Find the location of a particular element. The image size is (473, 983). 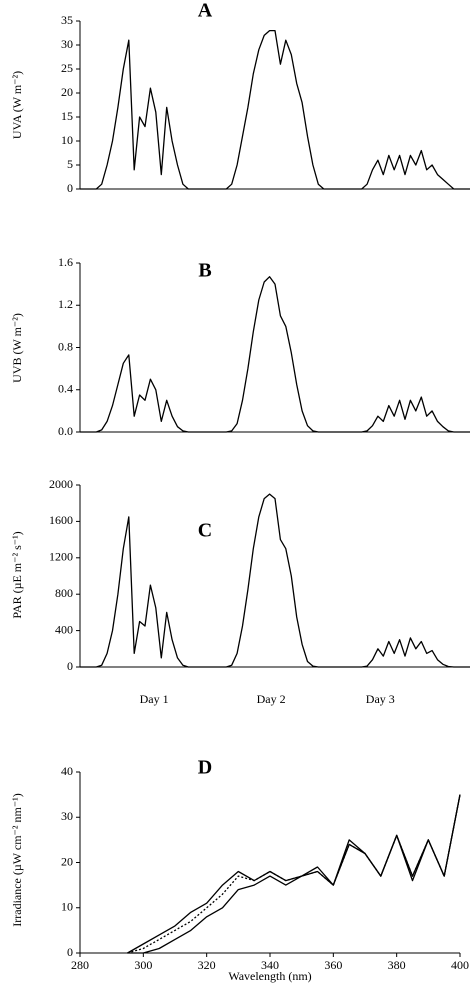

y-tick-label: 40 is located at coordinates (67, 771).